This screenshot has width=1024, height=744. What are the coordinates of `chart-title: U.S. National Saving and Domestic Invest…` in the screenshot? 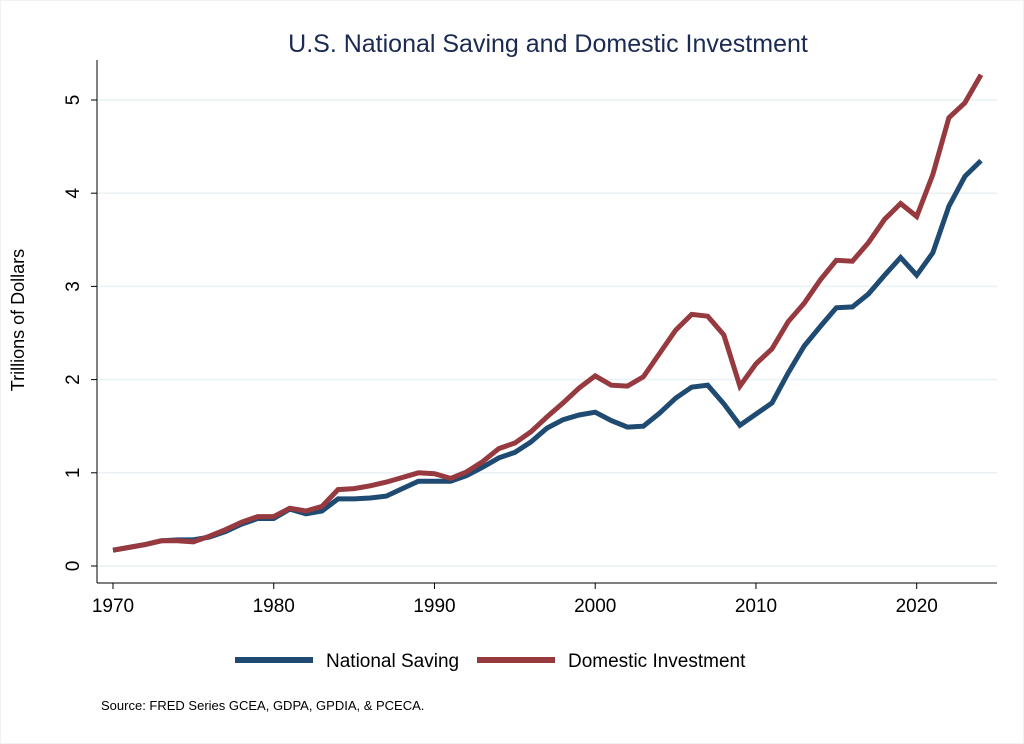 It's located at (548, 44).